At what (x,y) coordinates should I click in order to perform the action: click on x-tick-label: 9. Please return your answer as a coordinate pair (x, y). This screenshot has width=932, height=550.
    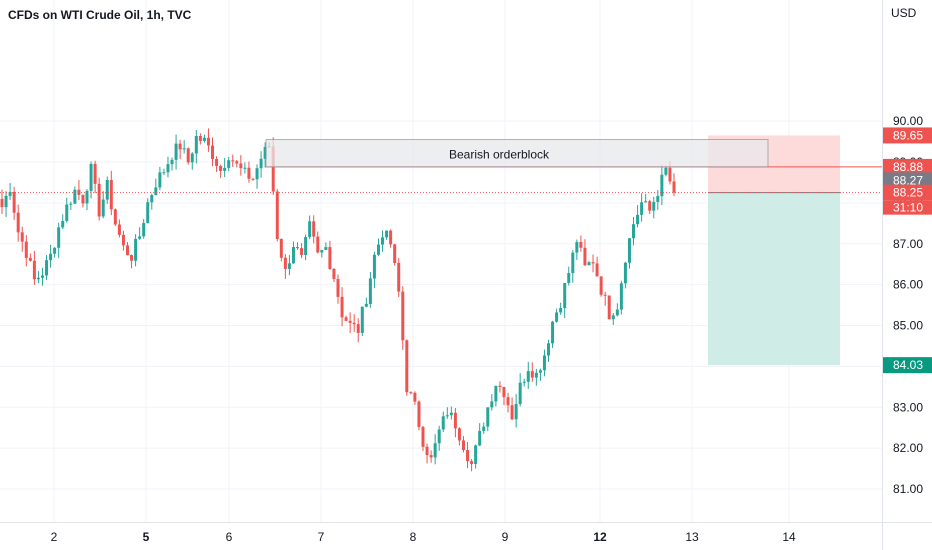
    Looking at the image, I should click on (505, 537).